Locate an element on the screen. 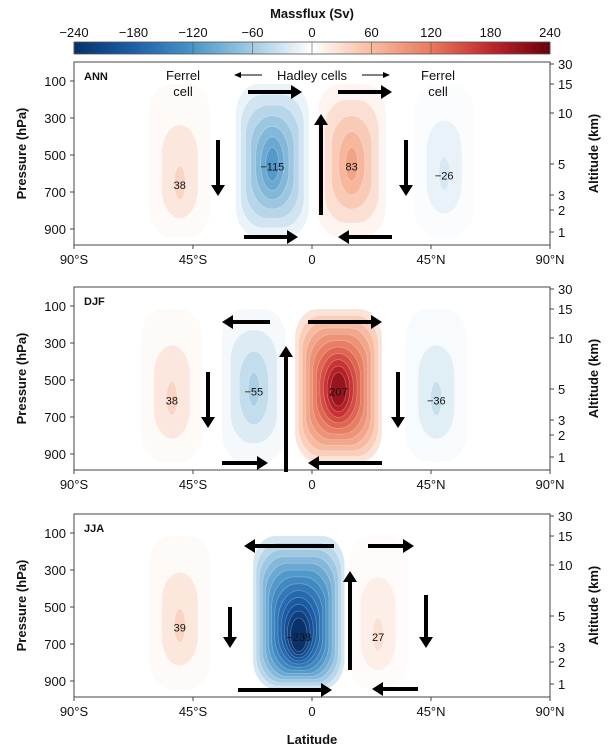 The height and width of the screenshot is (754, 608). hadley-label: Hadley cells is located at coordinates (312, 75).